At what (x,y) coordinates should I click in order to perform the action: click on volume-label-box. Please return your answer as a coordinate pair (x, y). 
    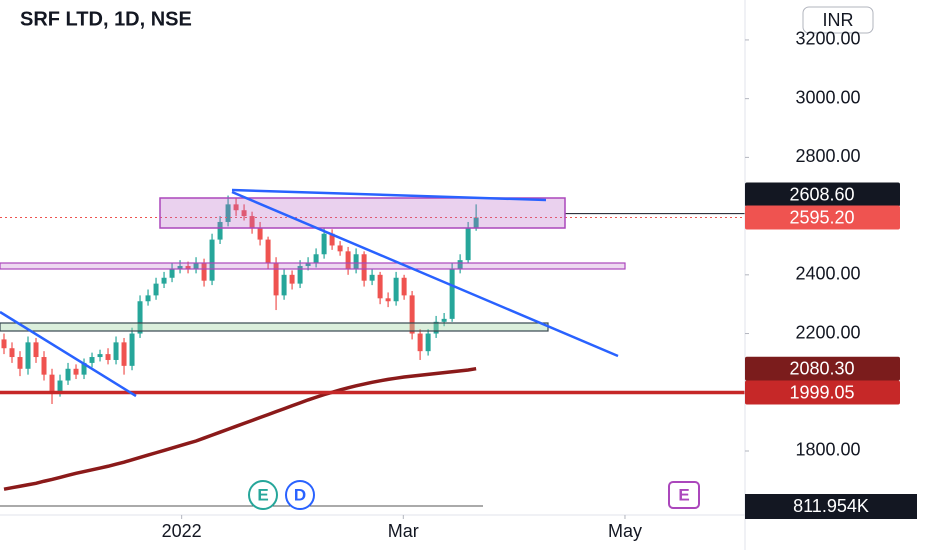
    Looking at the image, I should click on (831, 506).